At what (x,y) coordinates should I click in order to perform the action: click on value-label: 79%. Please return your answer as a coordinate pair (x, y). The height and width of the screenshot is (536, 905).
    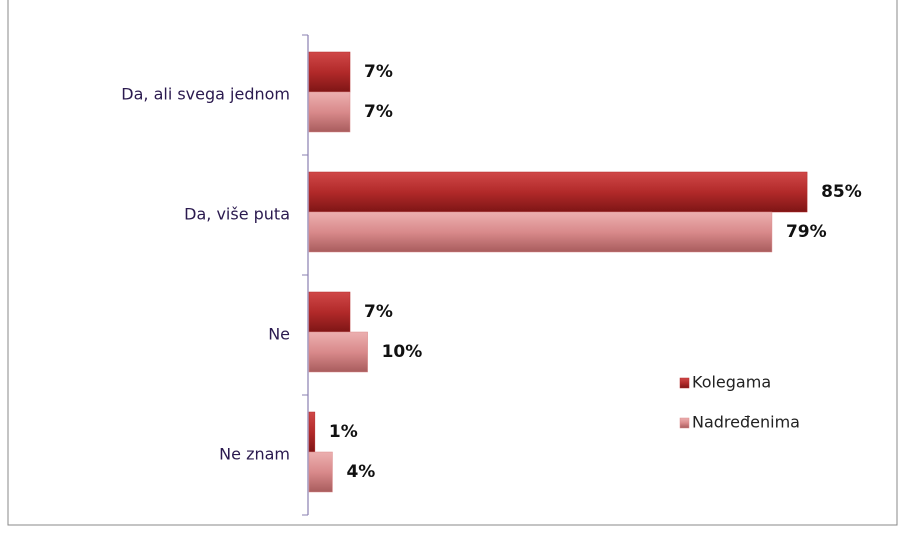
    Looking at the image, I should click on (806, 232).